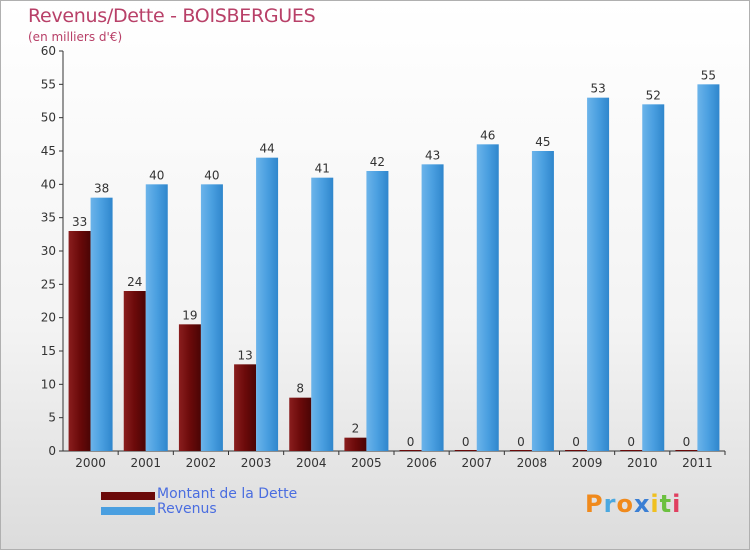  I want to click on logo-letter: r, so click(610, 504).